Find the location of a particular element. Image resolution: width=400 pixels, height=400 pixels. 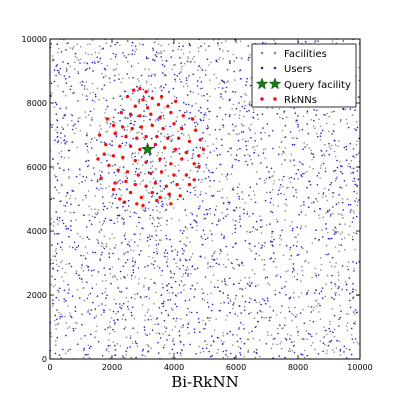

rknn-point is located at coordinates (120, 199).